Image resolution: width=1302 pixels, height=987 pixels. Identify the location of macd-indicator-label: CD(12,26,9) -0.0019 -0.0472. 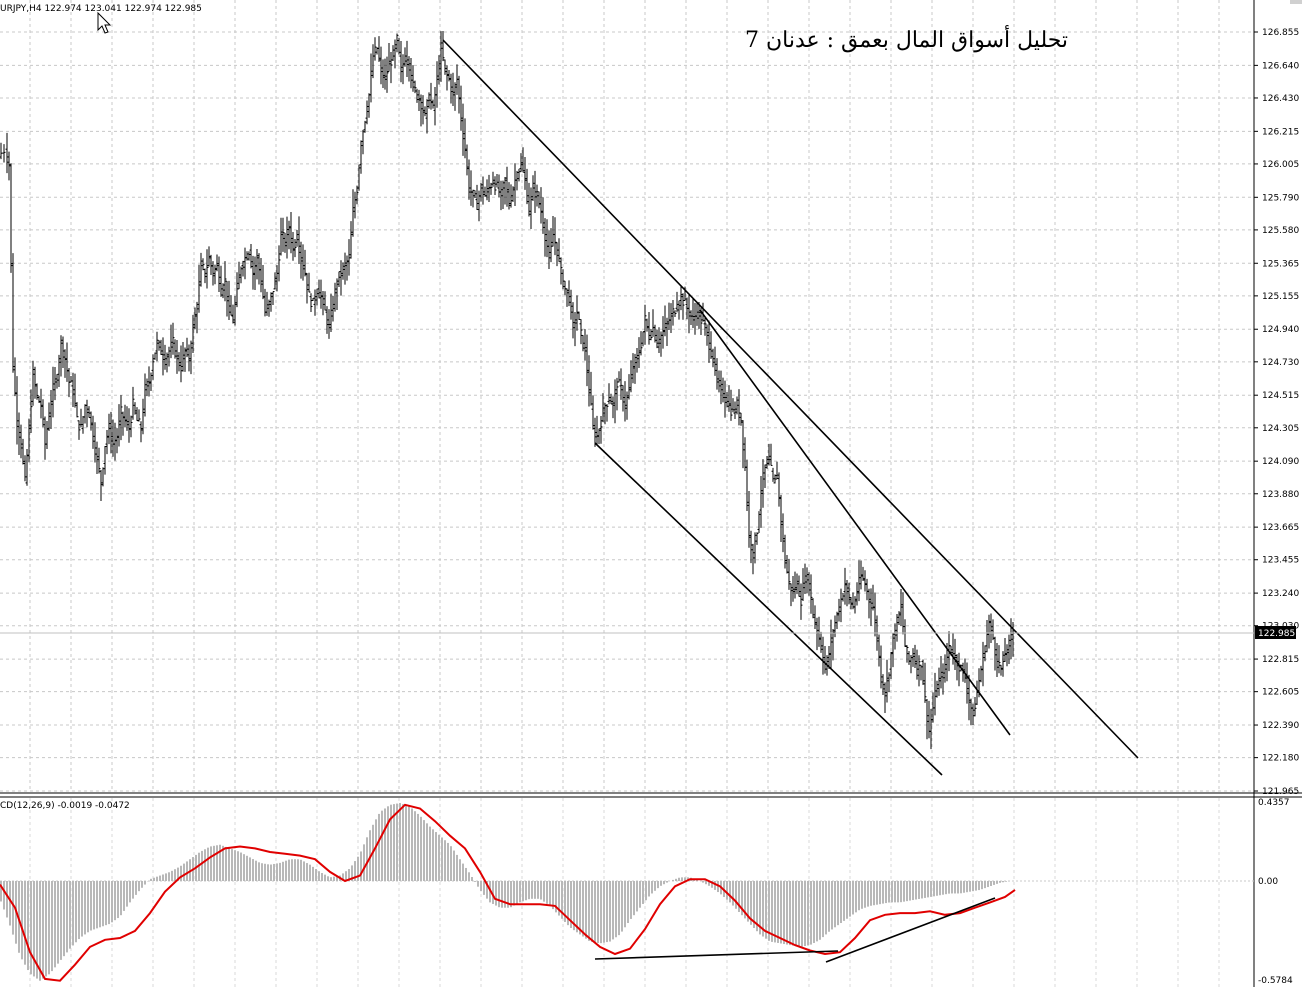
(65, 806).